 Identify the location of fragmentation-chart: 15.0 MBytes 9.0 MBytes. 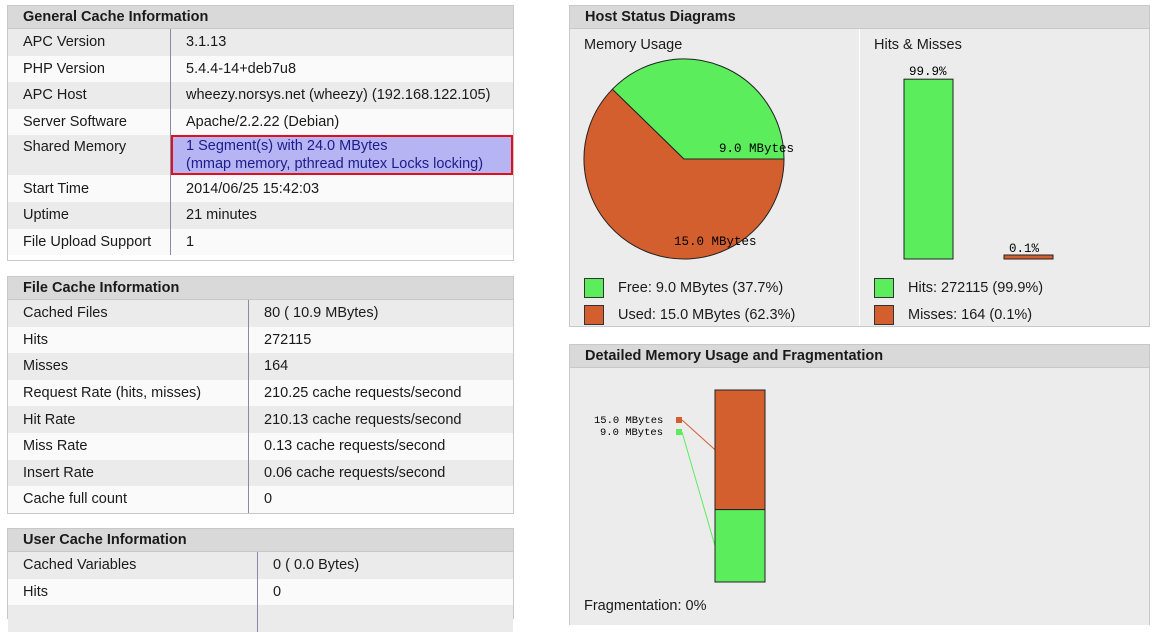
(680, 486).